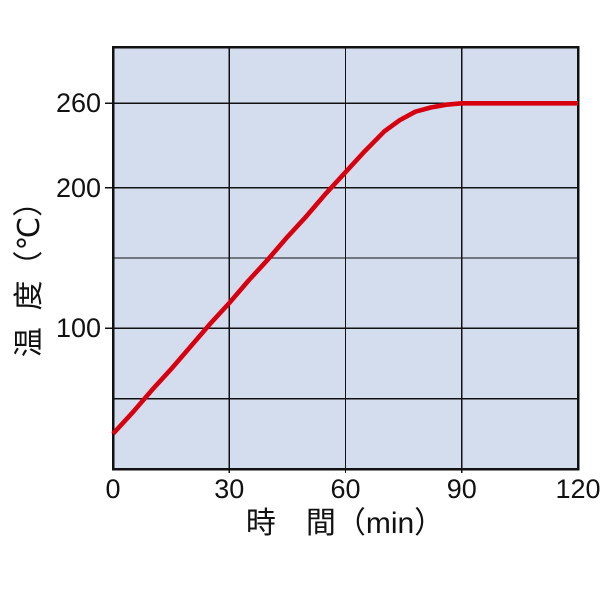  I want to click on y-tick-label: 260, so click(78, 103).